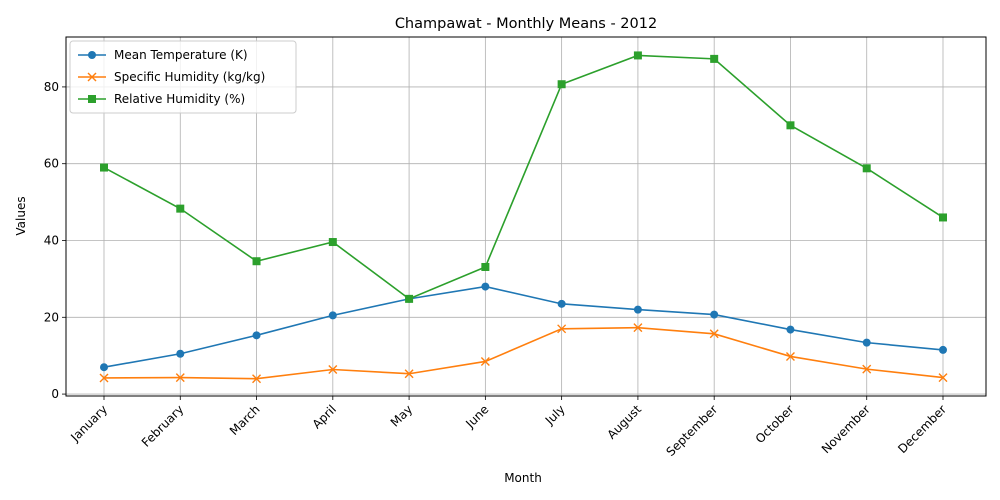  Describe the element at coordinates (476, 416) in the screenshot. I see `x-tick-label: June` at that location.